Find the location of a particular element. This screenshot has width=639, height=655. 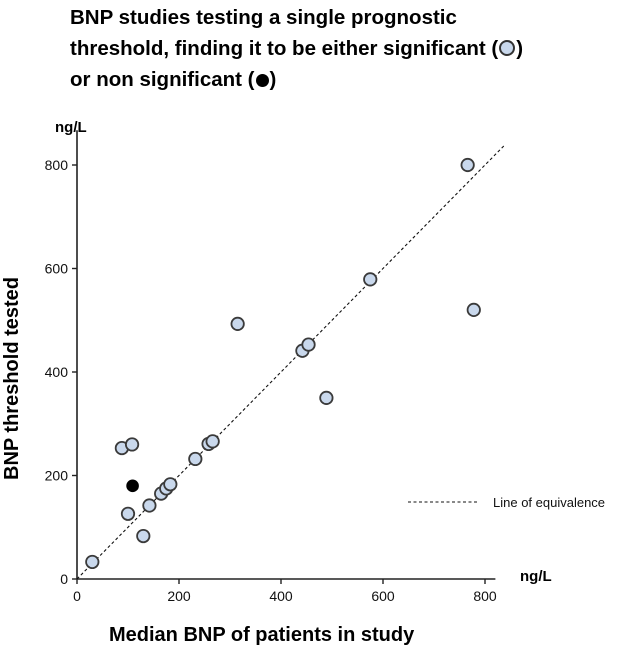

x-tick-label: 800 is located at coordinates (485, 596).